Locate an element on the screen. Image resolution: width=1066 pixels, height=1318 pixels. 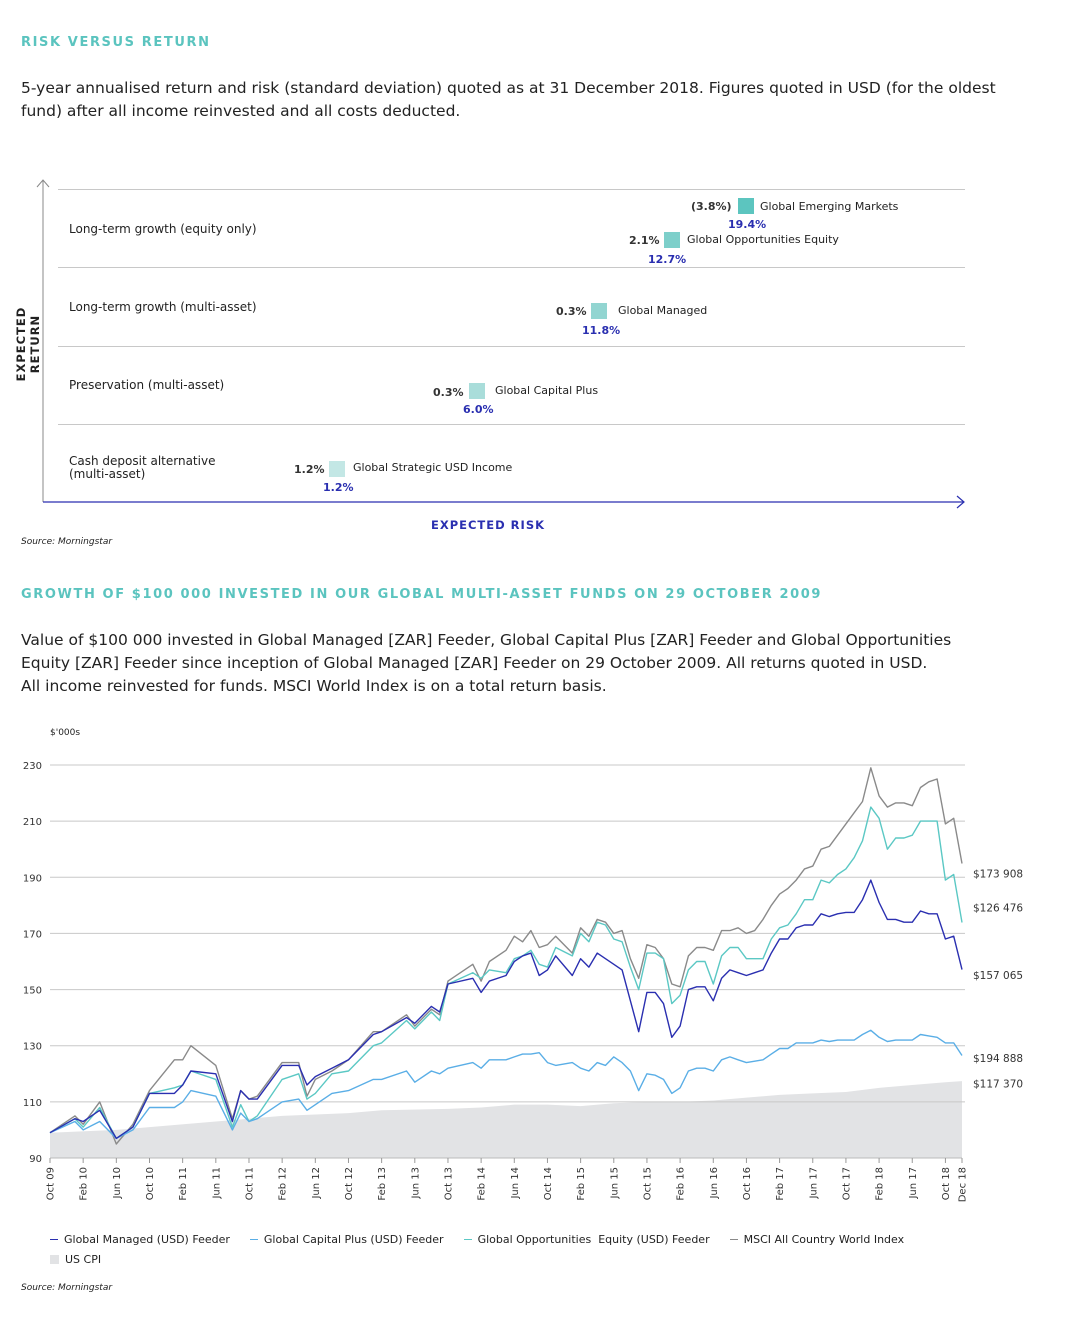
x-tick-label: Oct 09 is located at coordinates (51, 1183).